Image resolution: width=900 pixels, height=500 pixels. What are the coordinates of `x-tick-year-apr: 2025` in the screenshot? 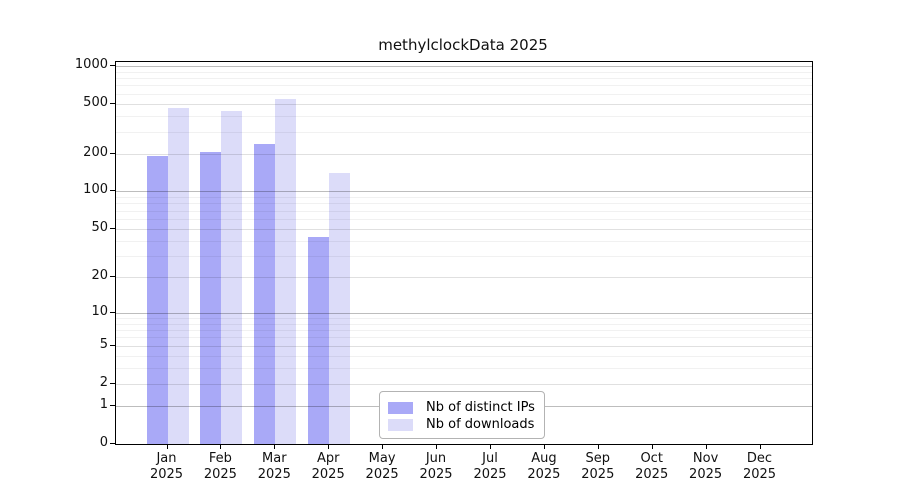 It's located at (328, 474).